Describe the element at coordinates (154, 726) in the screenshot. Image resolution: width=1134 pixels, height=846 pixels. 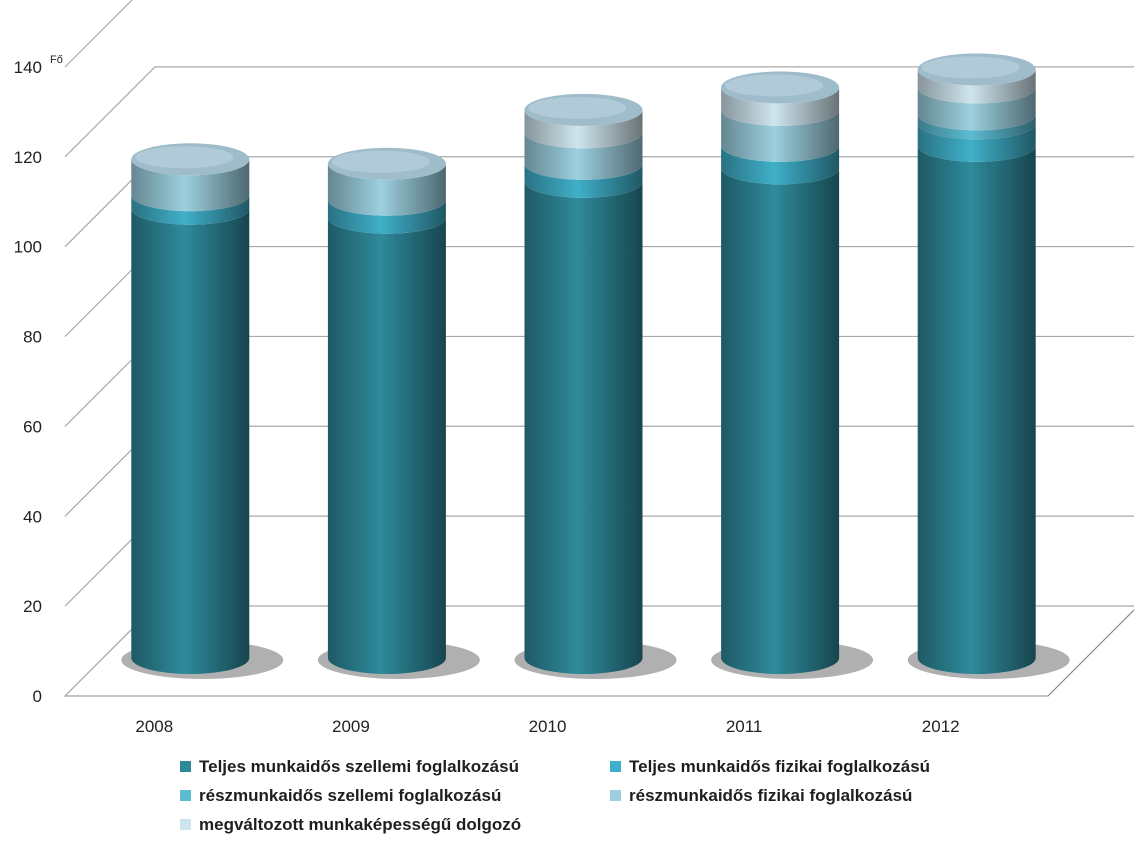
I see `x-tick-label: 2008` at that location.